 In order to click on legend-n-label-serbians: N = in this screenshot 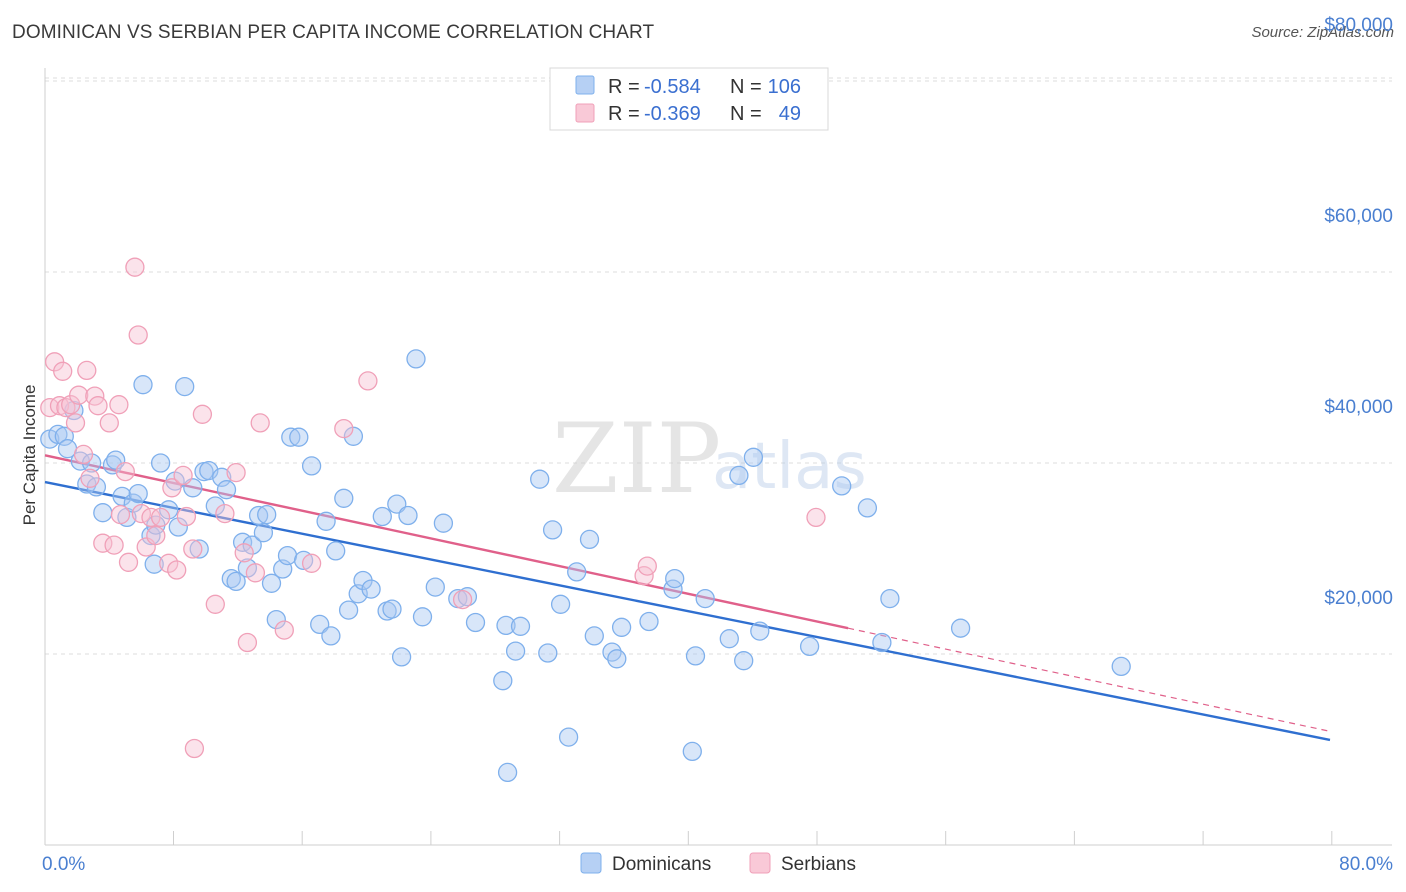, I will do `click(746, 114)`.